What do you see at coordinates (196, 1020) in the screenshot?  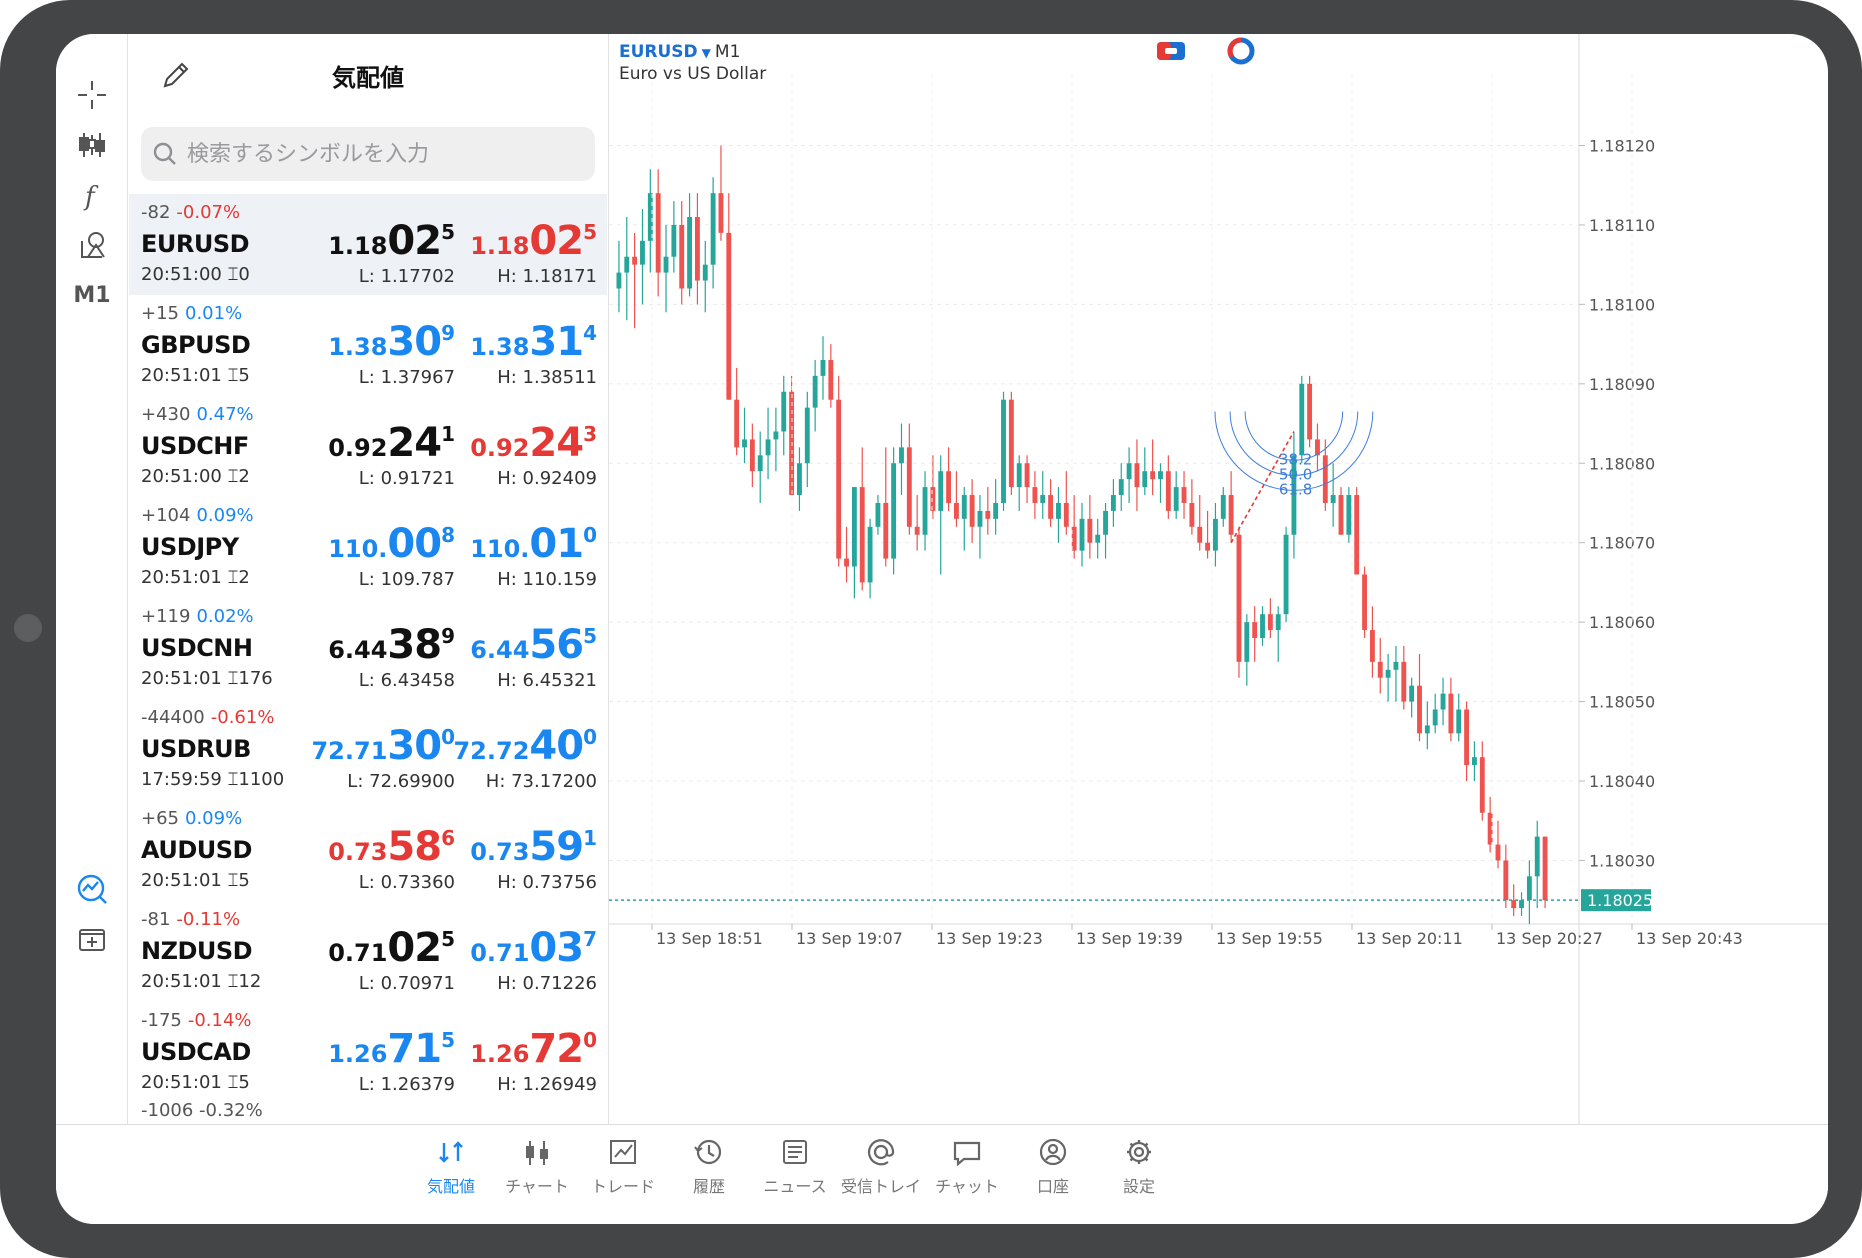 I see `daily-change: -175 -0.14%` at bounding box center [196, 1020].